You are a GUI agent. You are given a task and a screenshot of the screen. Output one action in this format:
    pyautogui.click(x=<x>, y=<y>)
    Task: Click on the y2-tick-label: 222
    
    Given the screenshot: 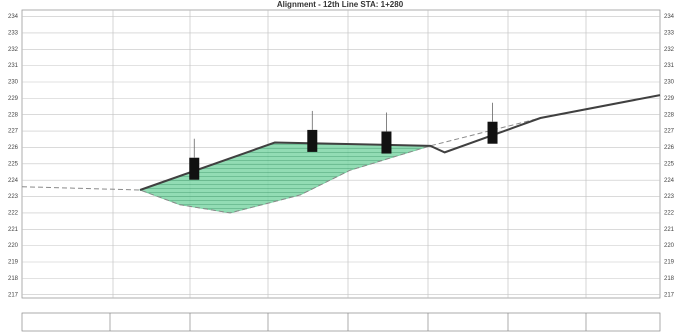 What is the action you would take?
    pyautogui.click(x=669, y=213)
    